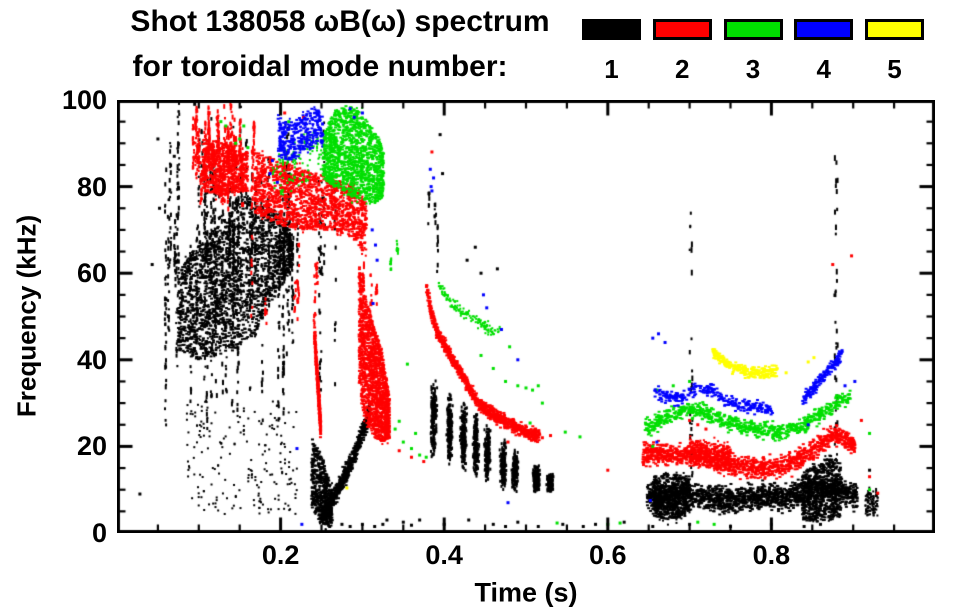  Describe the element at coordinates (84, 100) in the screenshot. I see `y-tick-label: 100` at that location.